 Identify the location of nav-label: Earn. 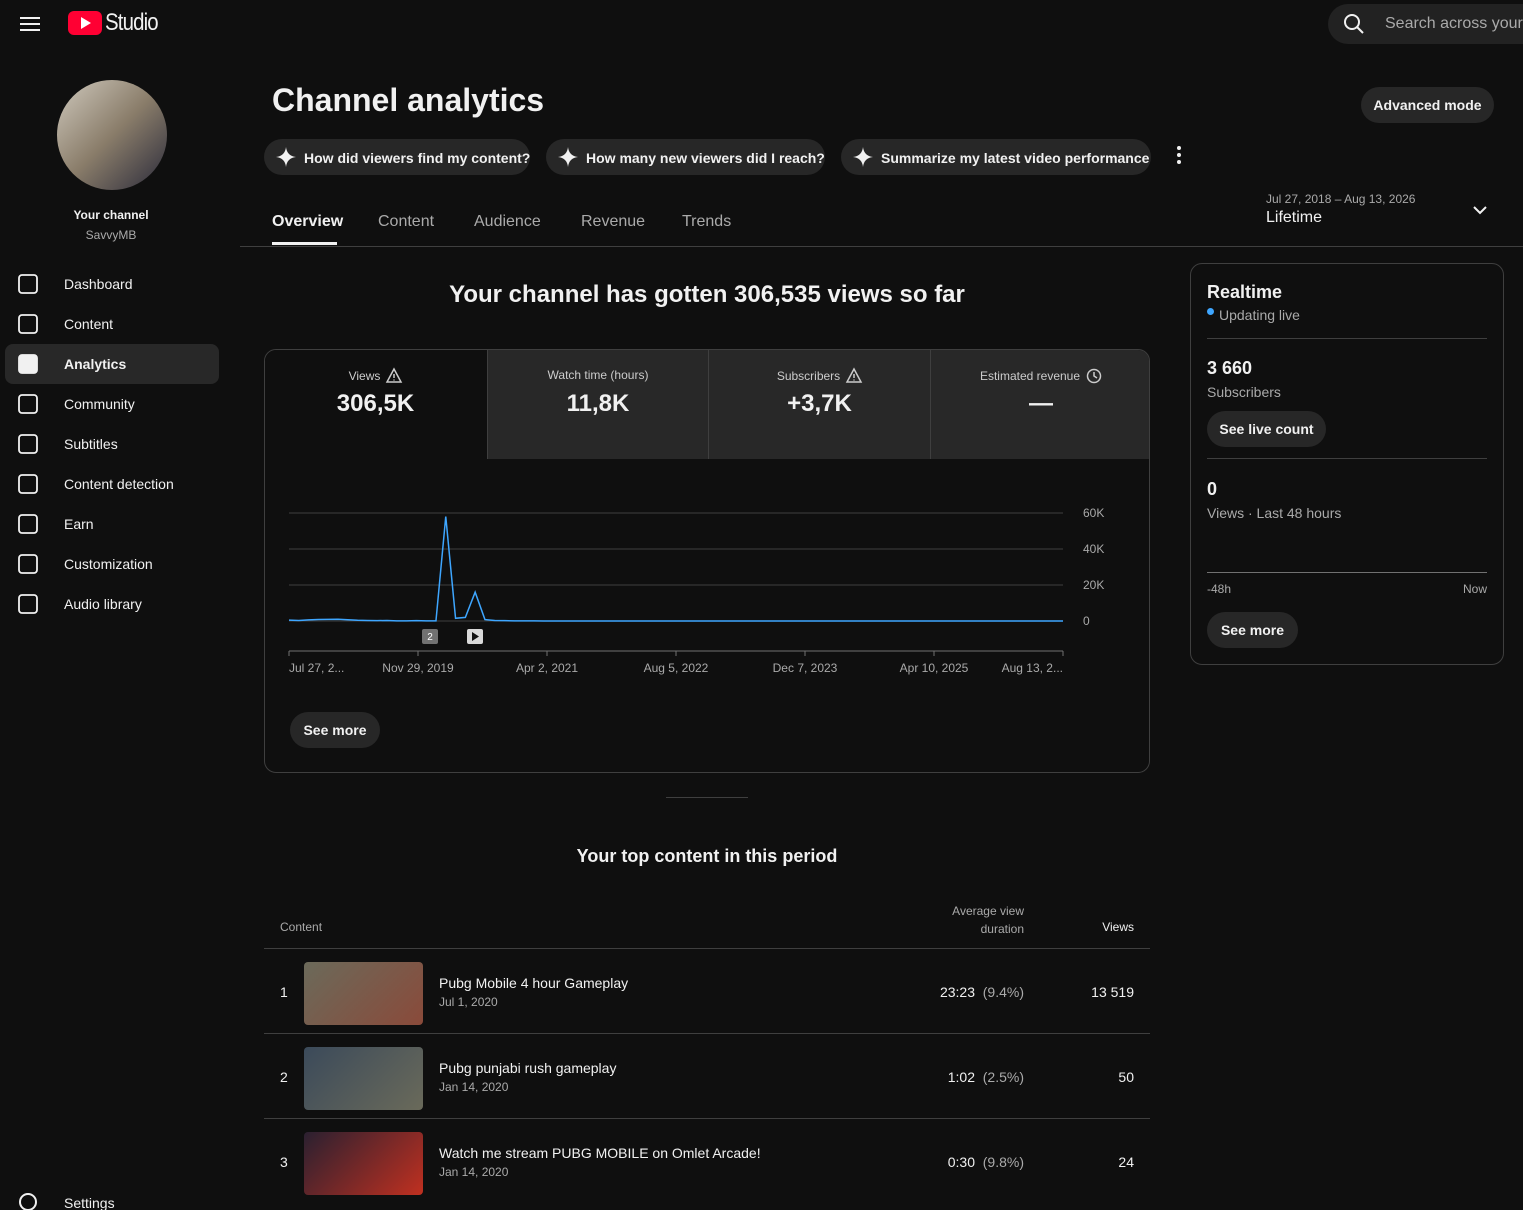
(79, 524).